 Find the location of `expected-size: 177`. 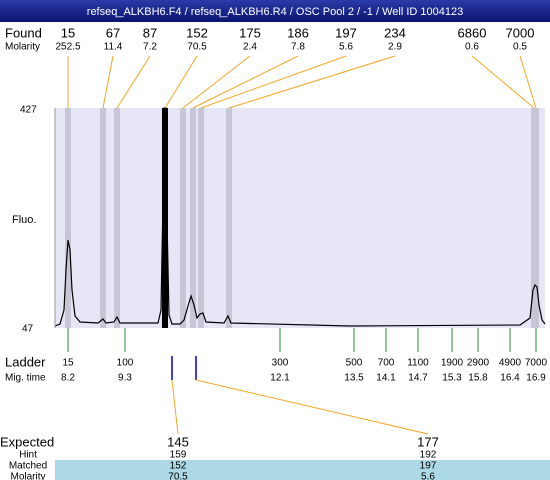

expected-size: 177 is located at coordinates (428, 441).